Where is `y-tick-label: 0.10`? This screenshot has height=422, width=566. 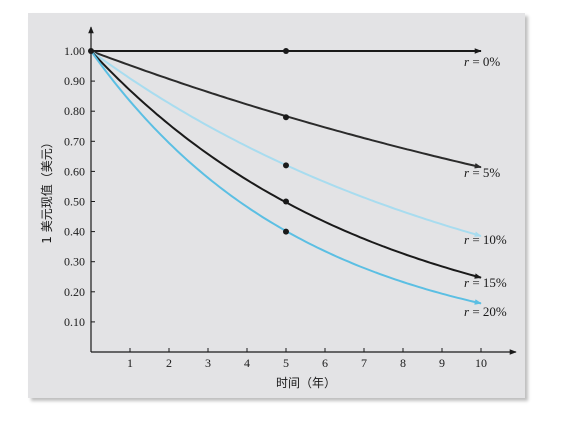
y-tick-label: 0.10 is located at coordinates (74, 322).